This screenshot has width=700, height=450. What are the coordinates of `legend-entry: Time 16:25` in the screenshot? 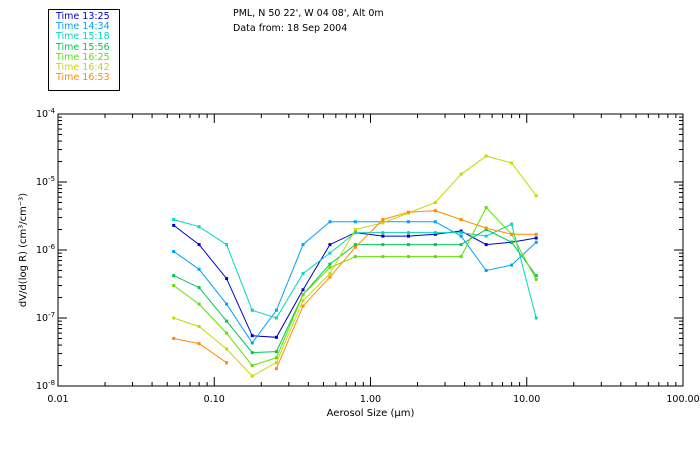 It's located at (83, 57).